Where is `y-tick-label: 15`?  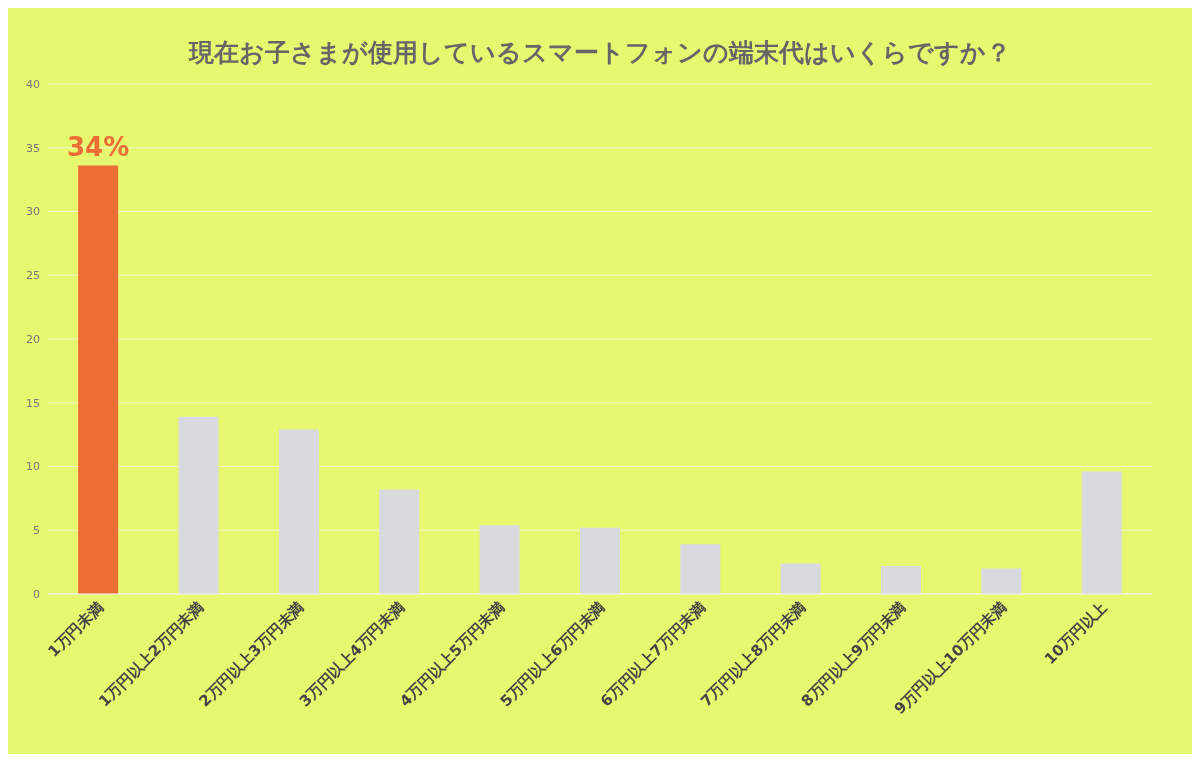 y-tick-label: 15 is located at coordinates (33, 403).